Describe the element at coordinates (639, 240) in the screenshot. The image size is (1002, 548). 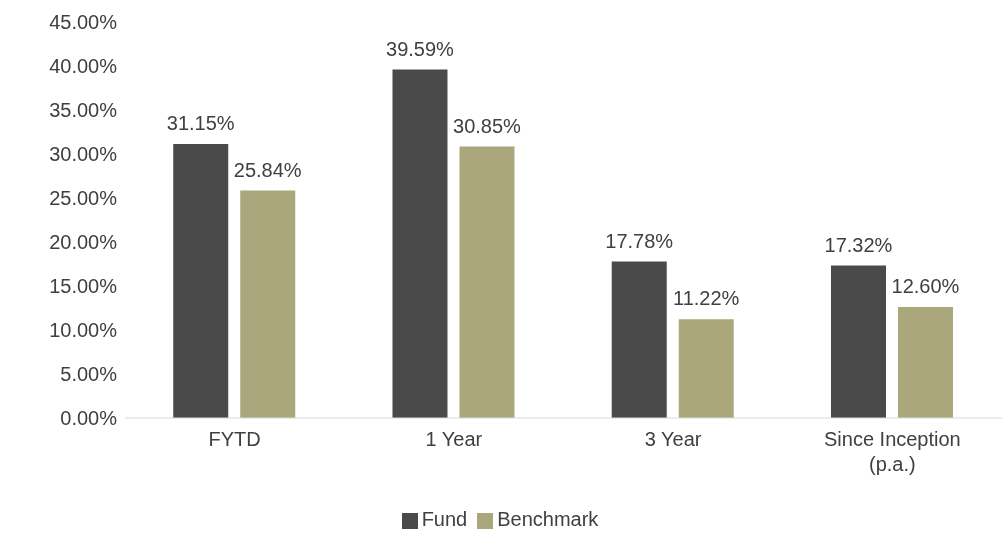
I see `data-label: 17.78%` at that location.